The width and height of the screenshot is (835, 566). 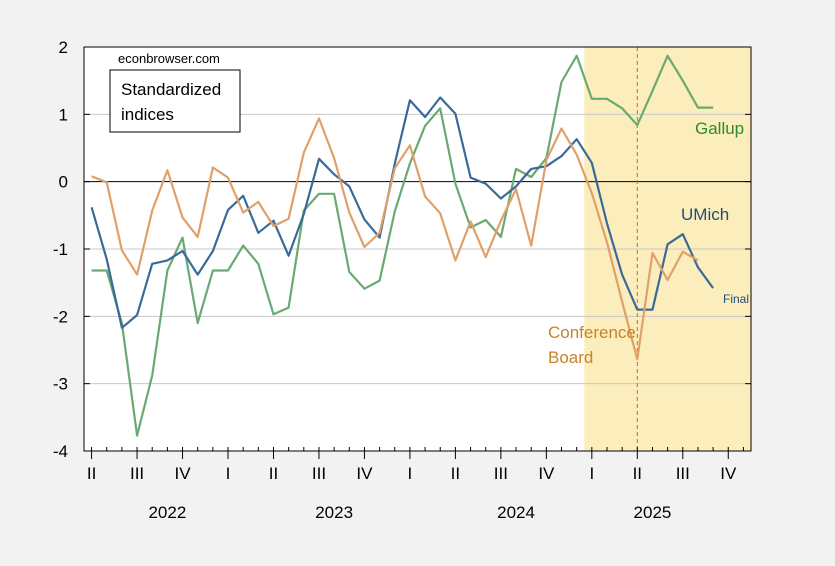 What do you see at coordinates (171, 89) in the screenshot?
I see `legend-box-line1: Standardized` at bounding box center [171, 89].